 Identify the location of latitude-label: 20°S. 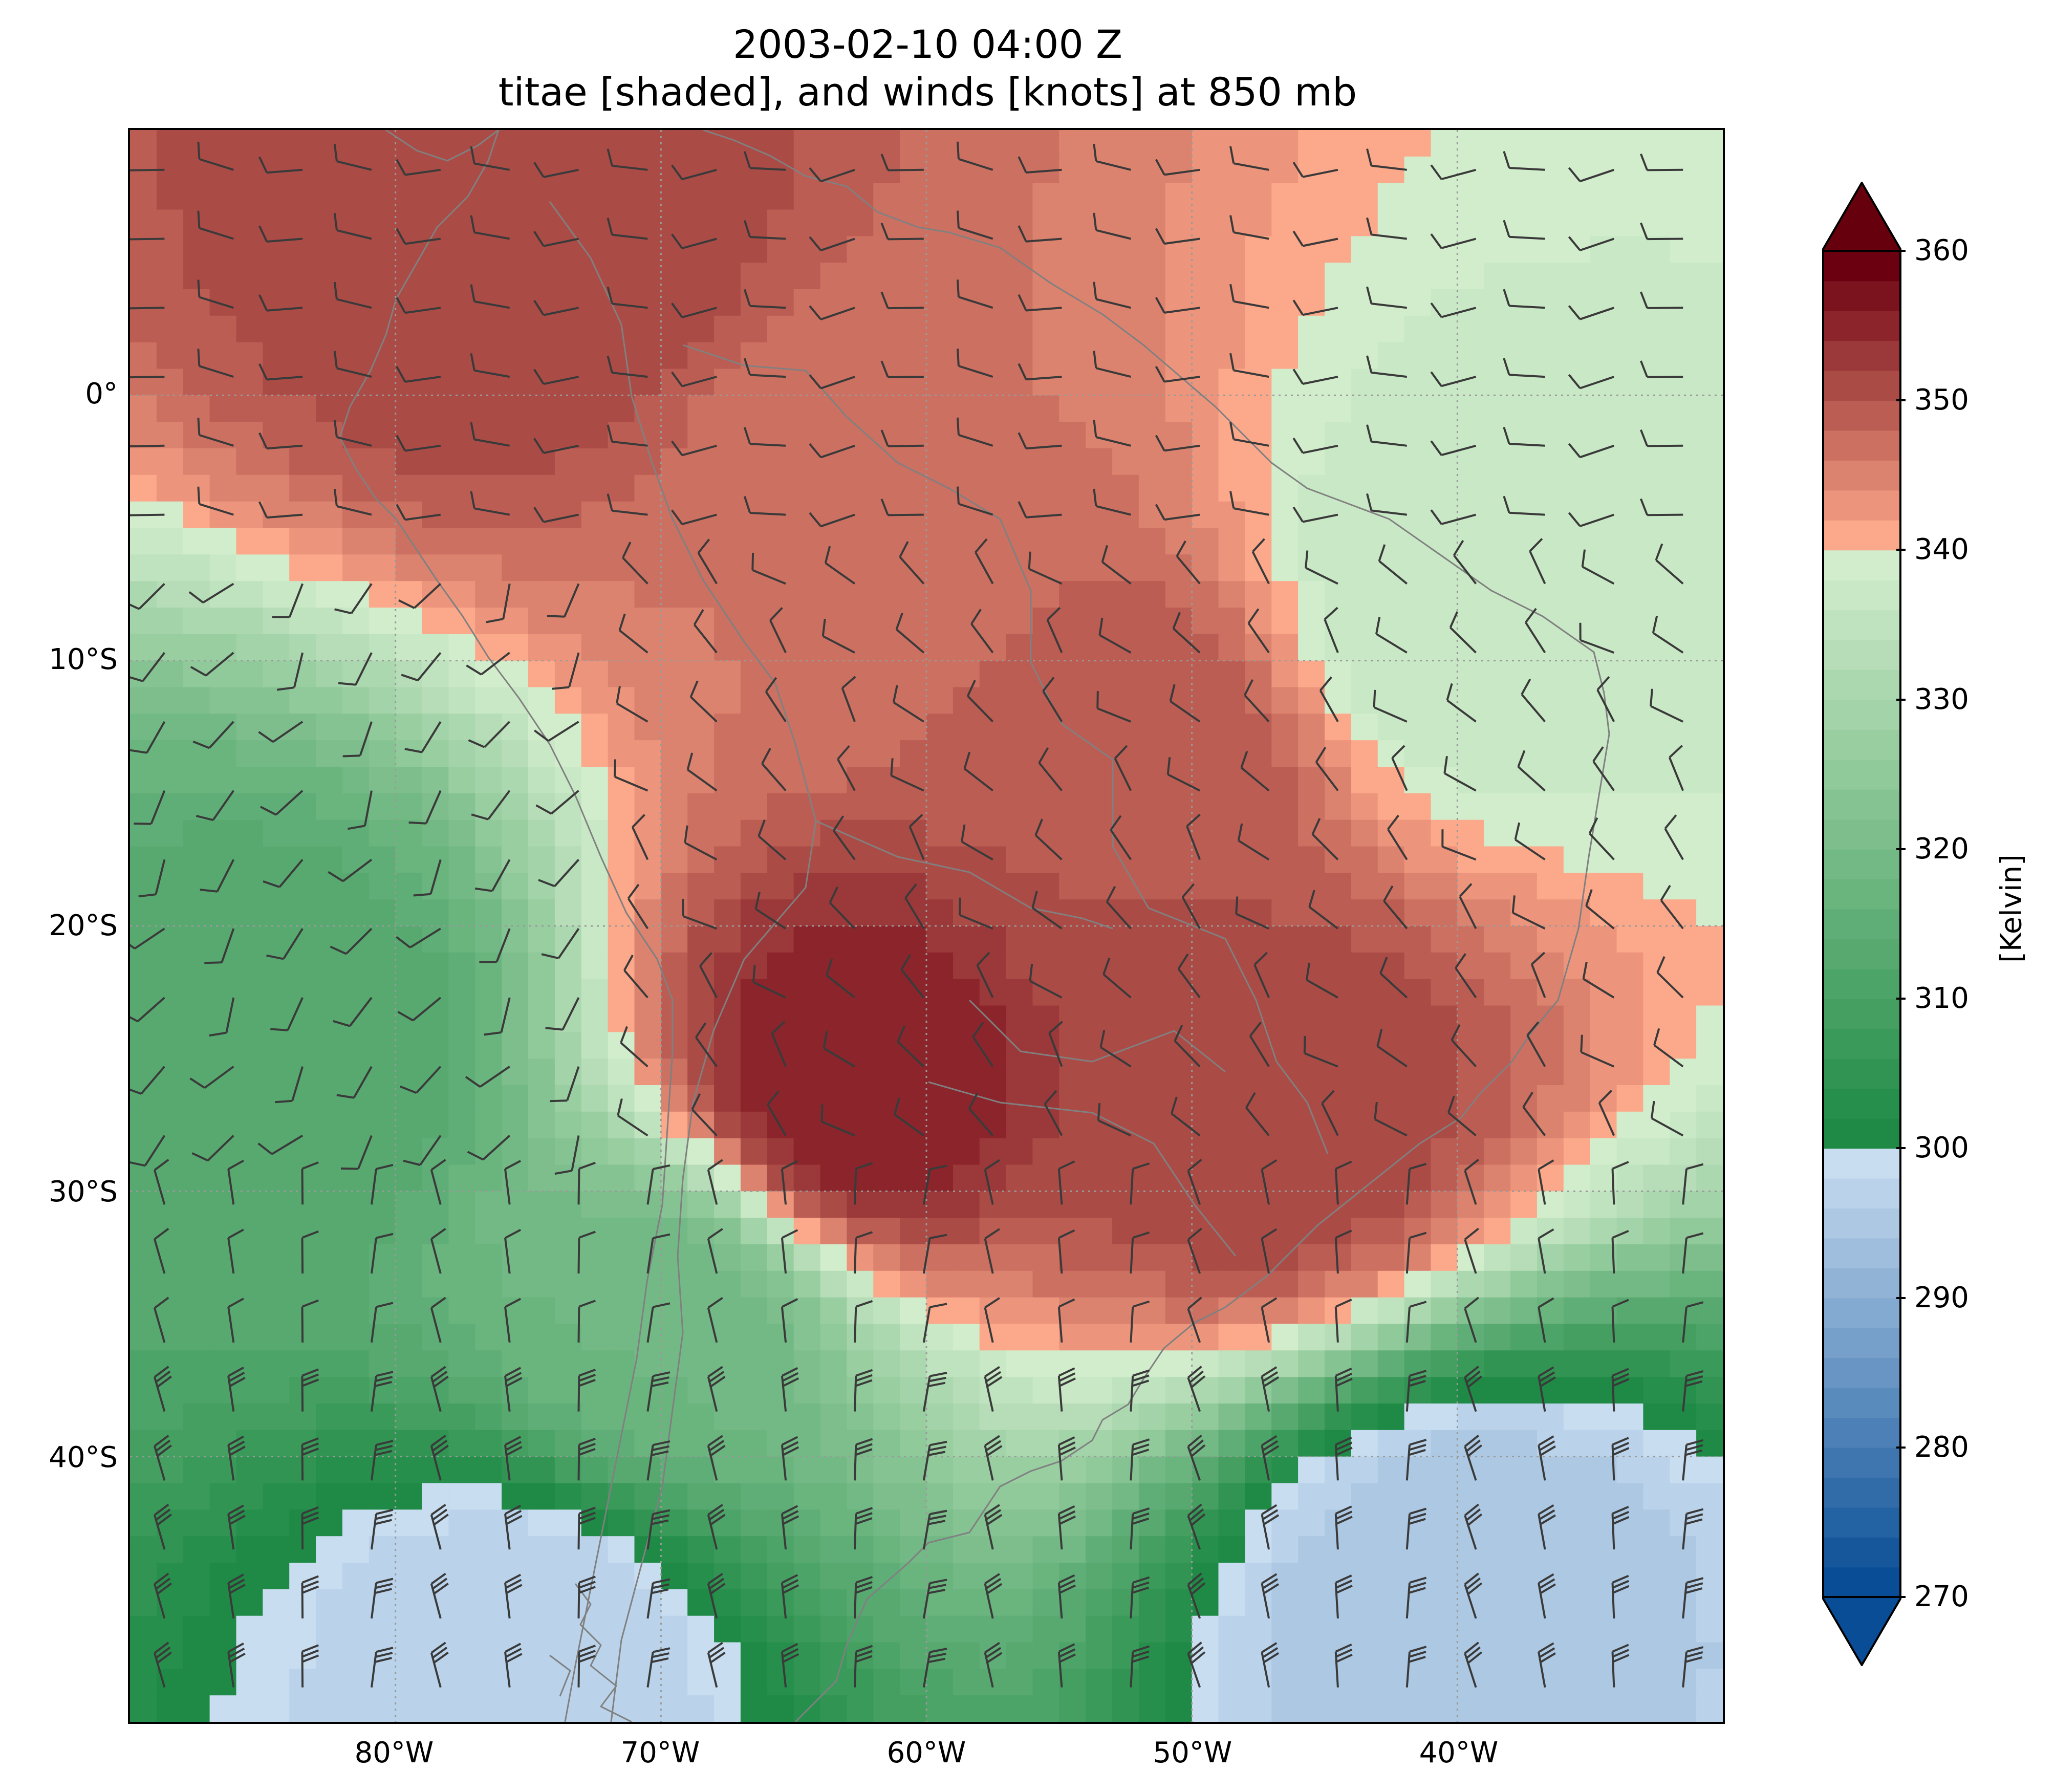
(84, 926).